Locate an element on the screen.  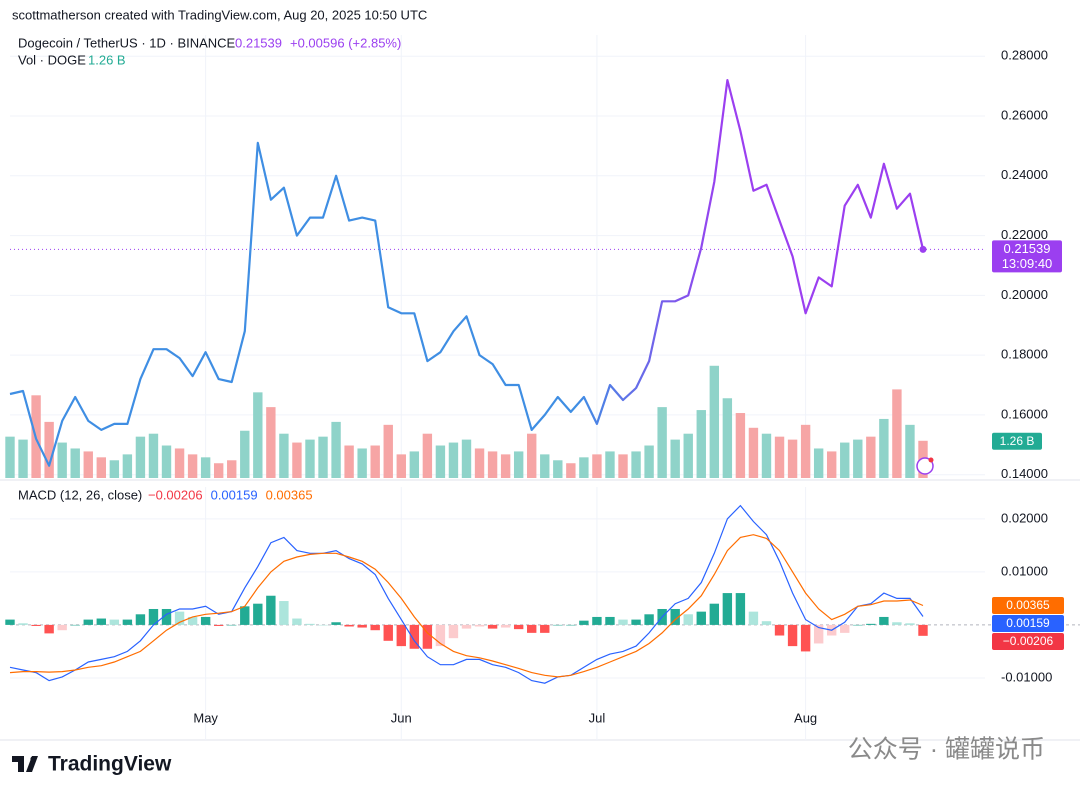
y-tick-label: 0.26000 is located at coordinates (1024, 114).